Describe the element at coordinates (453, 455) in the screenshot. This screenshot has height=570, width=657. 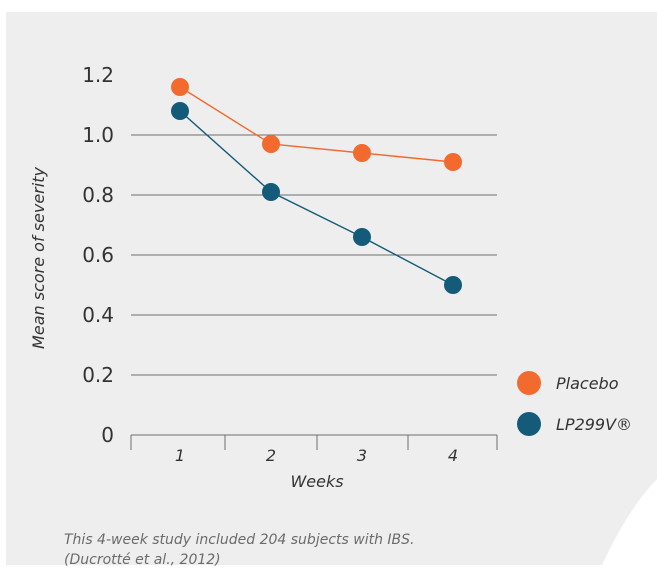
I see `x-tick-label-3: 4` at that location.